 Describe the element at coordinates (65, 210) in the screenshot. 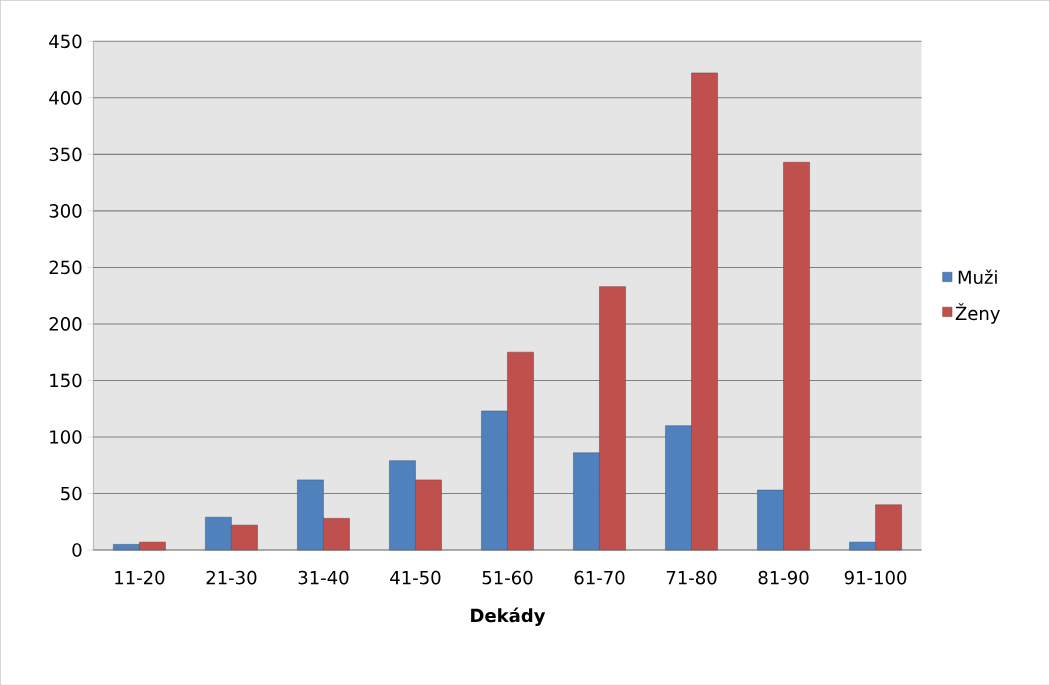

I see `y-tick-label: 300` at that location.